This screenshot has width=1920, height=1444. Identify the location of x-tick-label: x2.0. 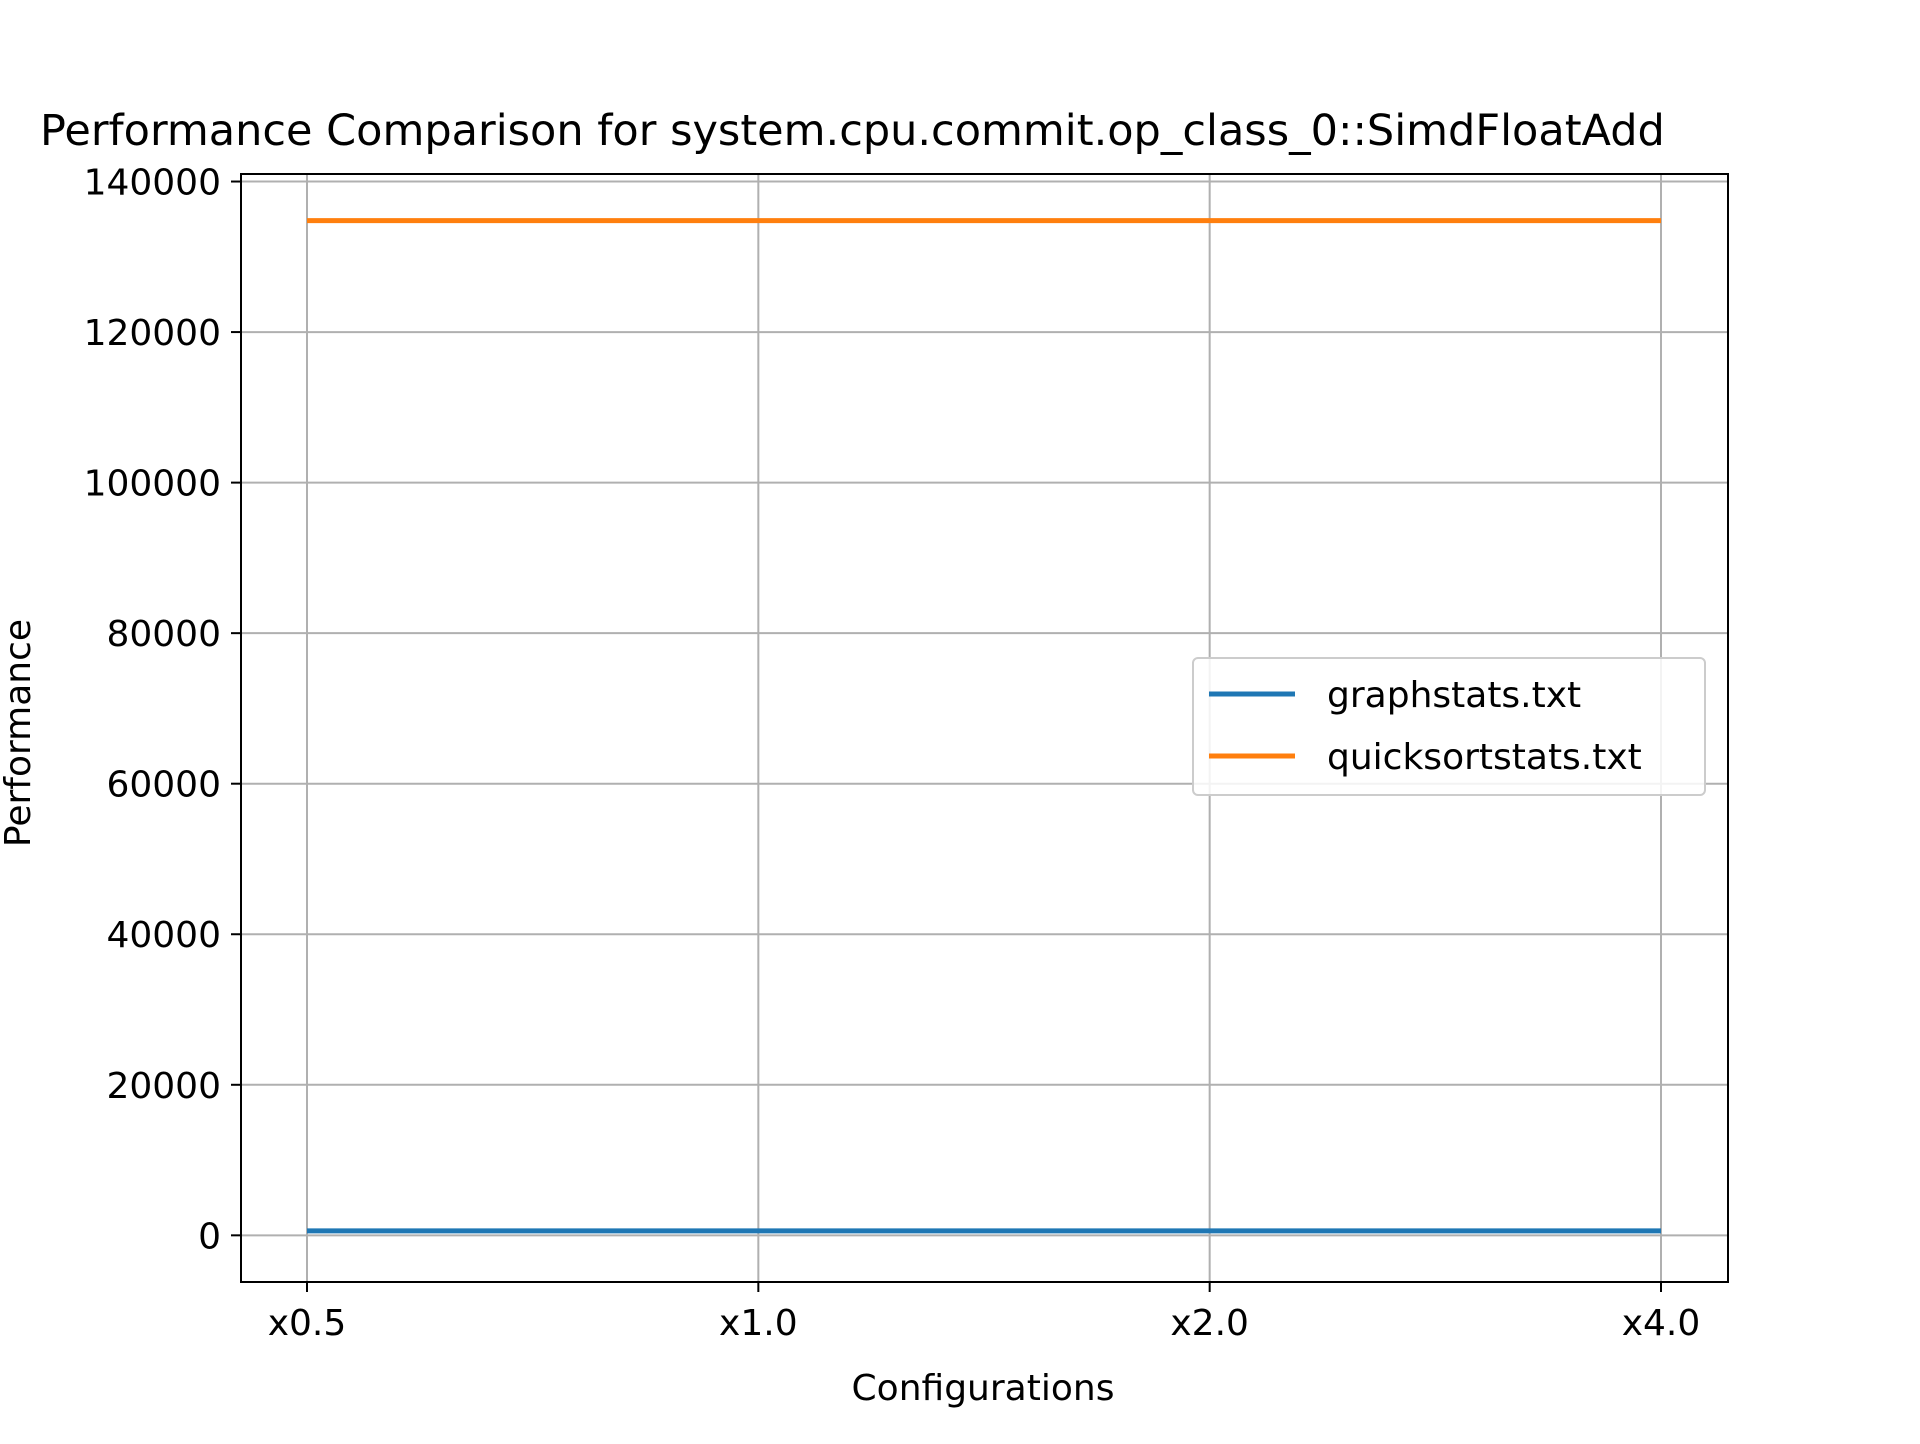
(1209, 1323).